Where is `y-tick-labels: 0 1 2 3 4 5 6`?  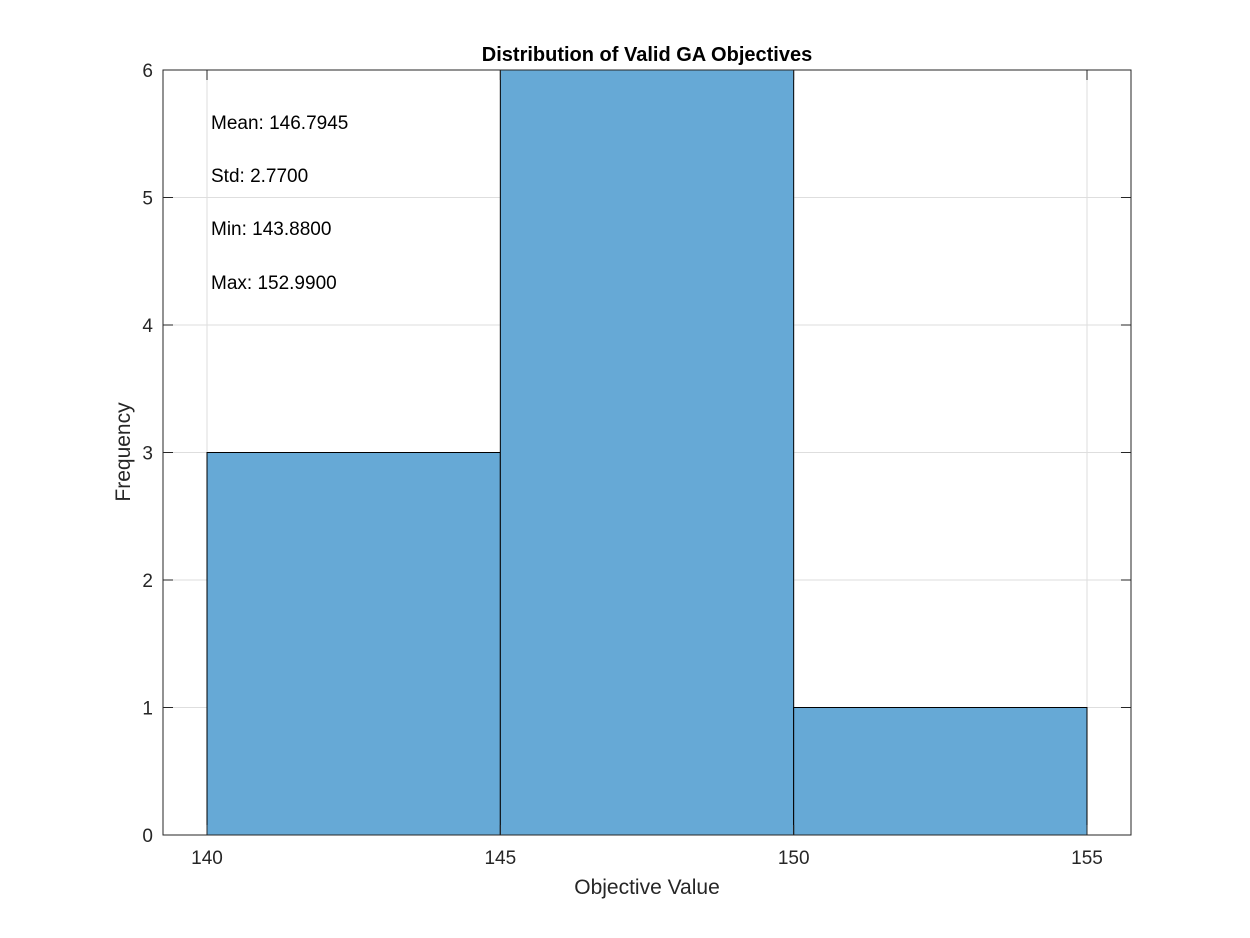
y-tick-labels: 0 1 2 3 4 5 6 is located at coordinates (147, 454).